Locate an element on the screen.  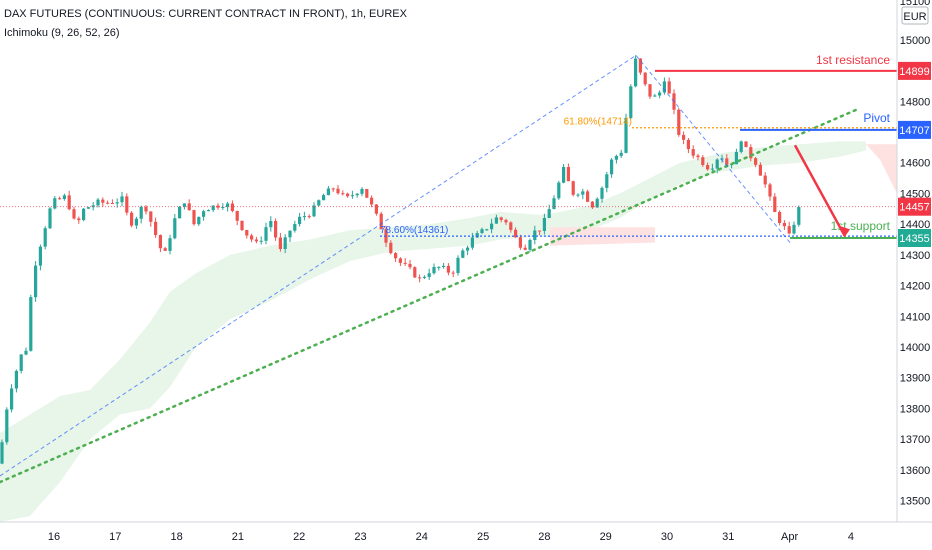
y-tick-label: 13800 is located at coordinates (915, 409).